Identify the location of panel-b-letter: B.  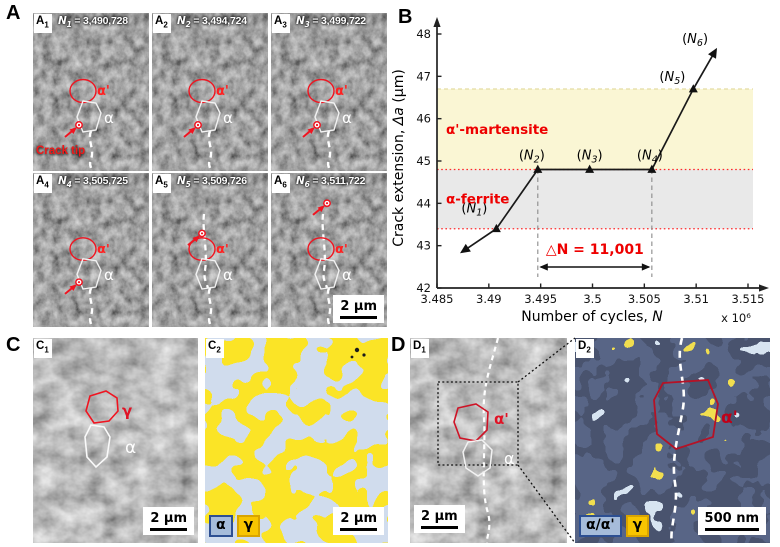
(405, 17).